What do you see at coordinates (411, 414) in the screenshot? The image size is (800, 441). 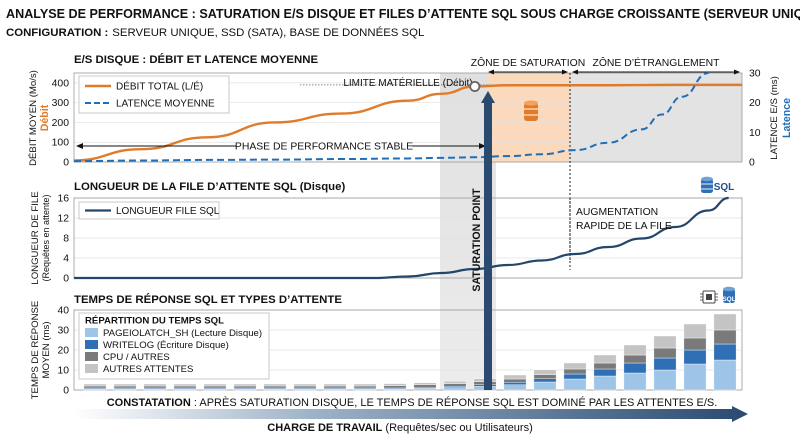 I see `x-axis-arrow` at bounding box center [411, 414].